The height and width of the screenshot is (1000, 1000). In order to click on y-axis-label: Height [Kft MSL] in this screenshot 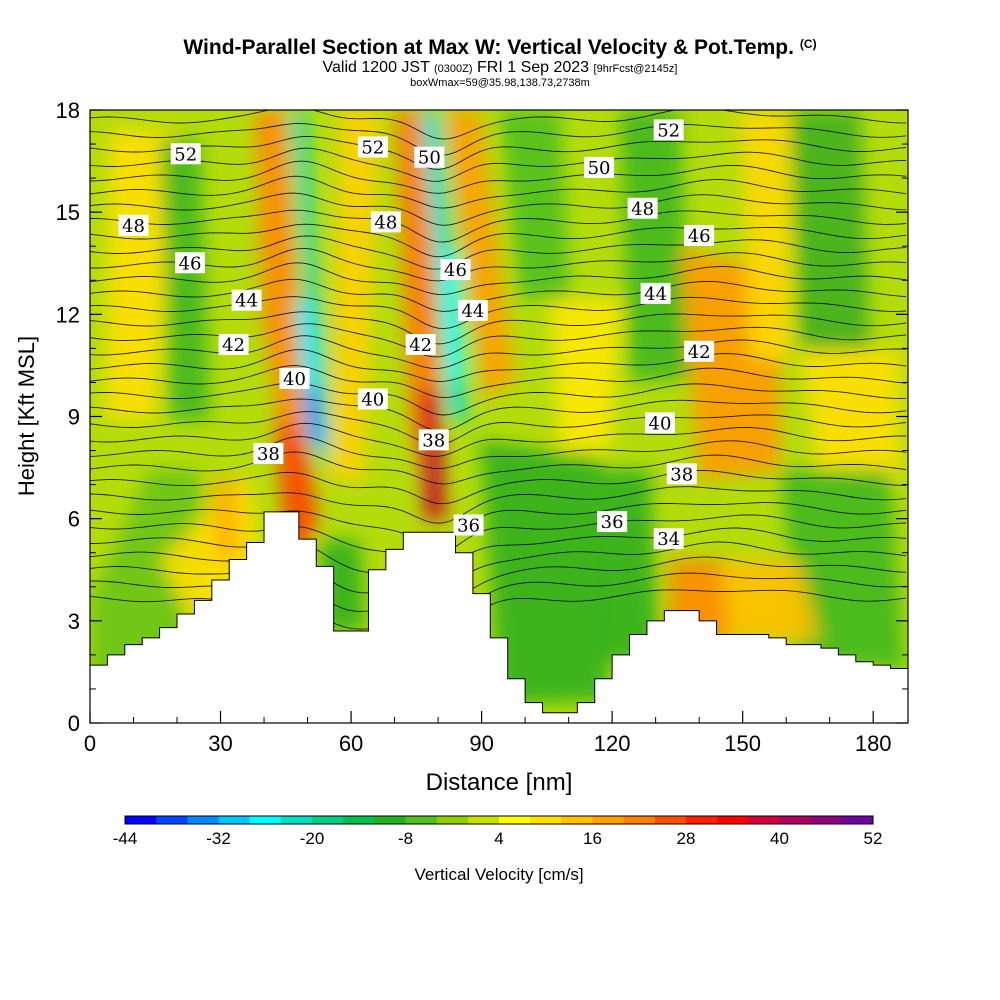, I will do `click(26, 416)`.